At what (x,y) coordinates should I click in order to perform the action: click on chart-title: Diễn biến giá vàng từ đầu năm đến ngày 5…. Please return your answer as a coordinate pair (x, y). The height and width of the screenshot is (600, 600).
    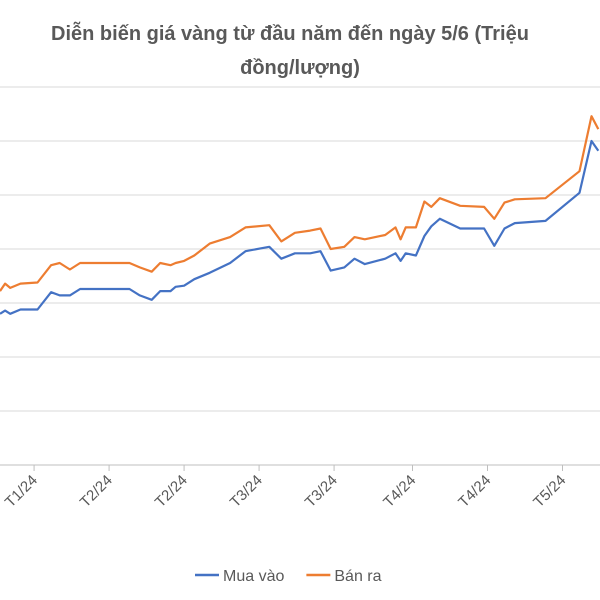
    Looking at the image, I should click on (290, 33).